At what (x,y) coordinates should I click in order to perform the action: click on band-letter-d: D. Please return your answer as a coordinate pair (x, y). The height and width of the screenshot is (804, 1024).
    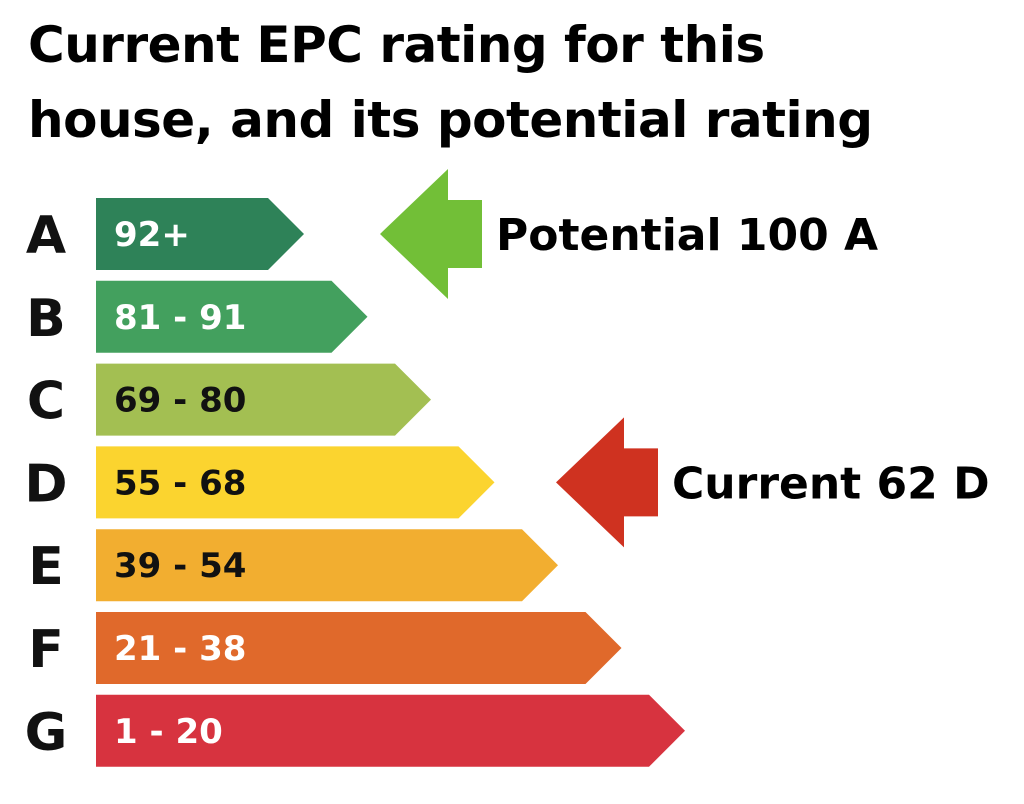
    Looking at the image, I should click on (45, 484).